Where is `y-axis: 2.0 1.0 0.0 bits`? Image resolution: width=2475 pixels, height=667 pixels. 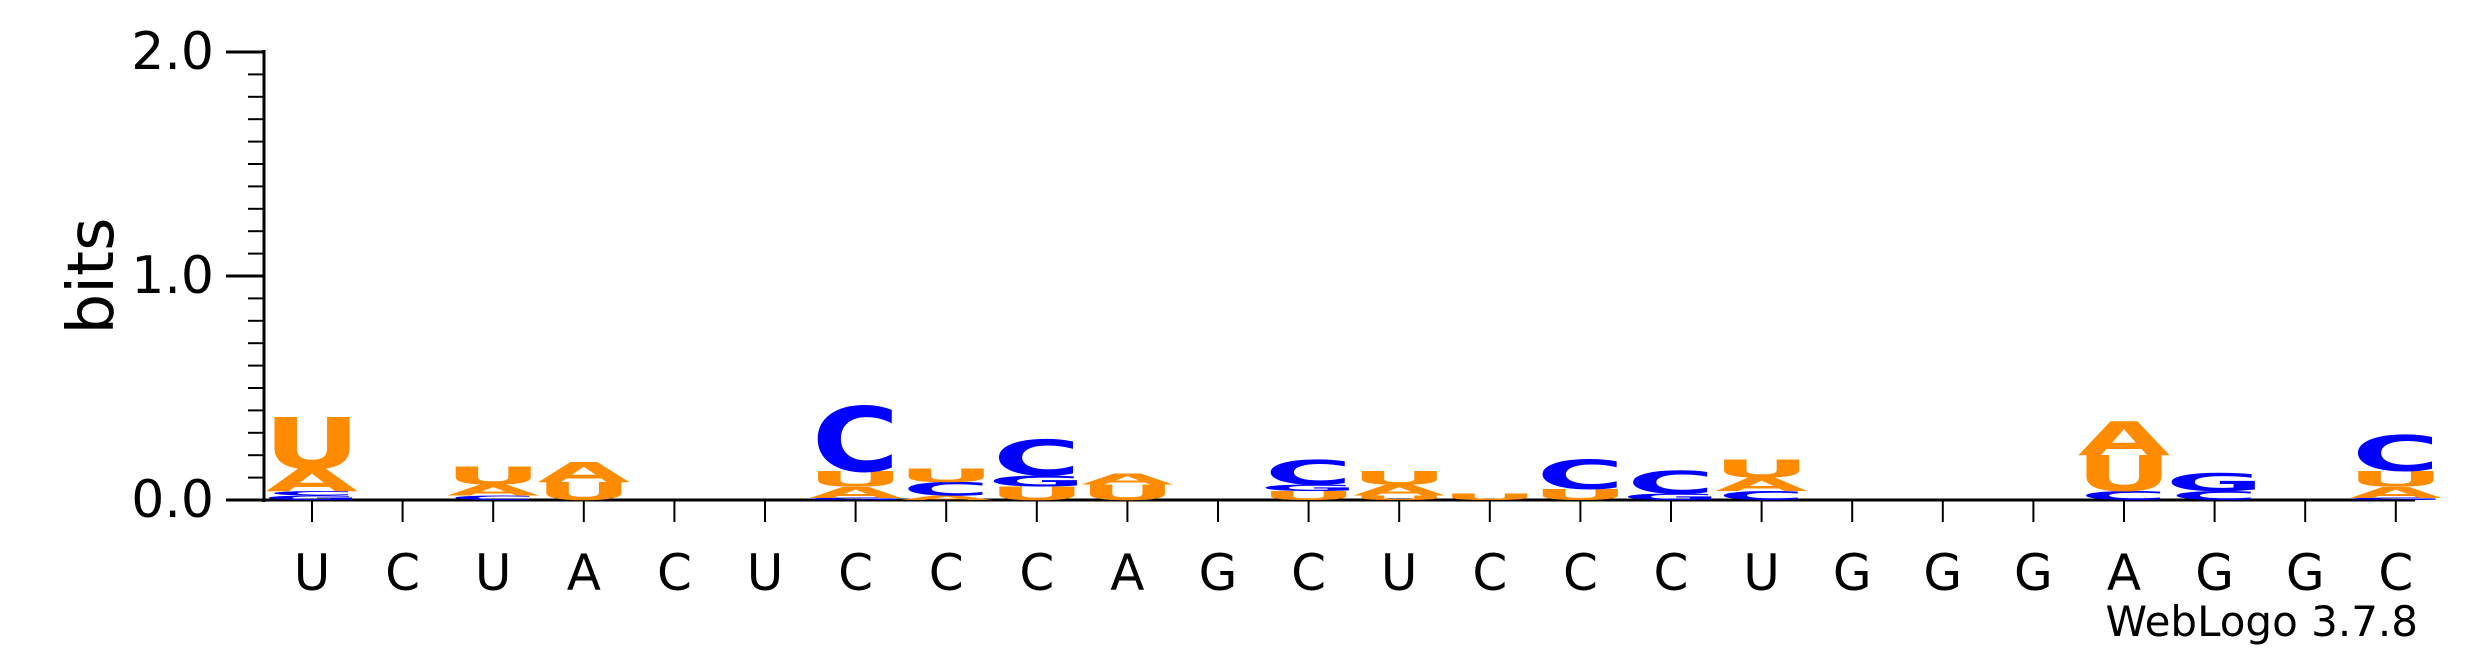 y-axis: 2.0 1.0 0.0 bits is located at coordinates (160, 276).